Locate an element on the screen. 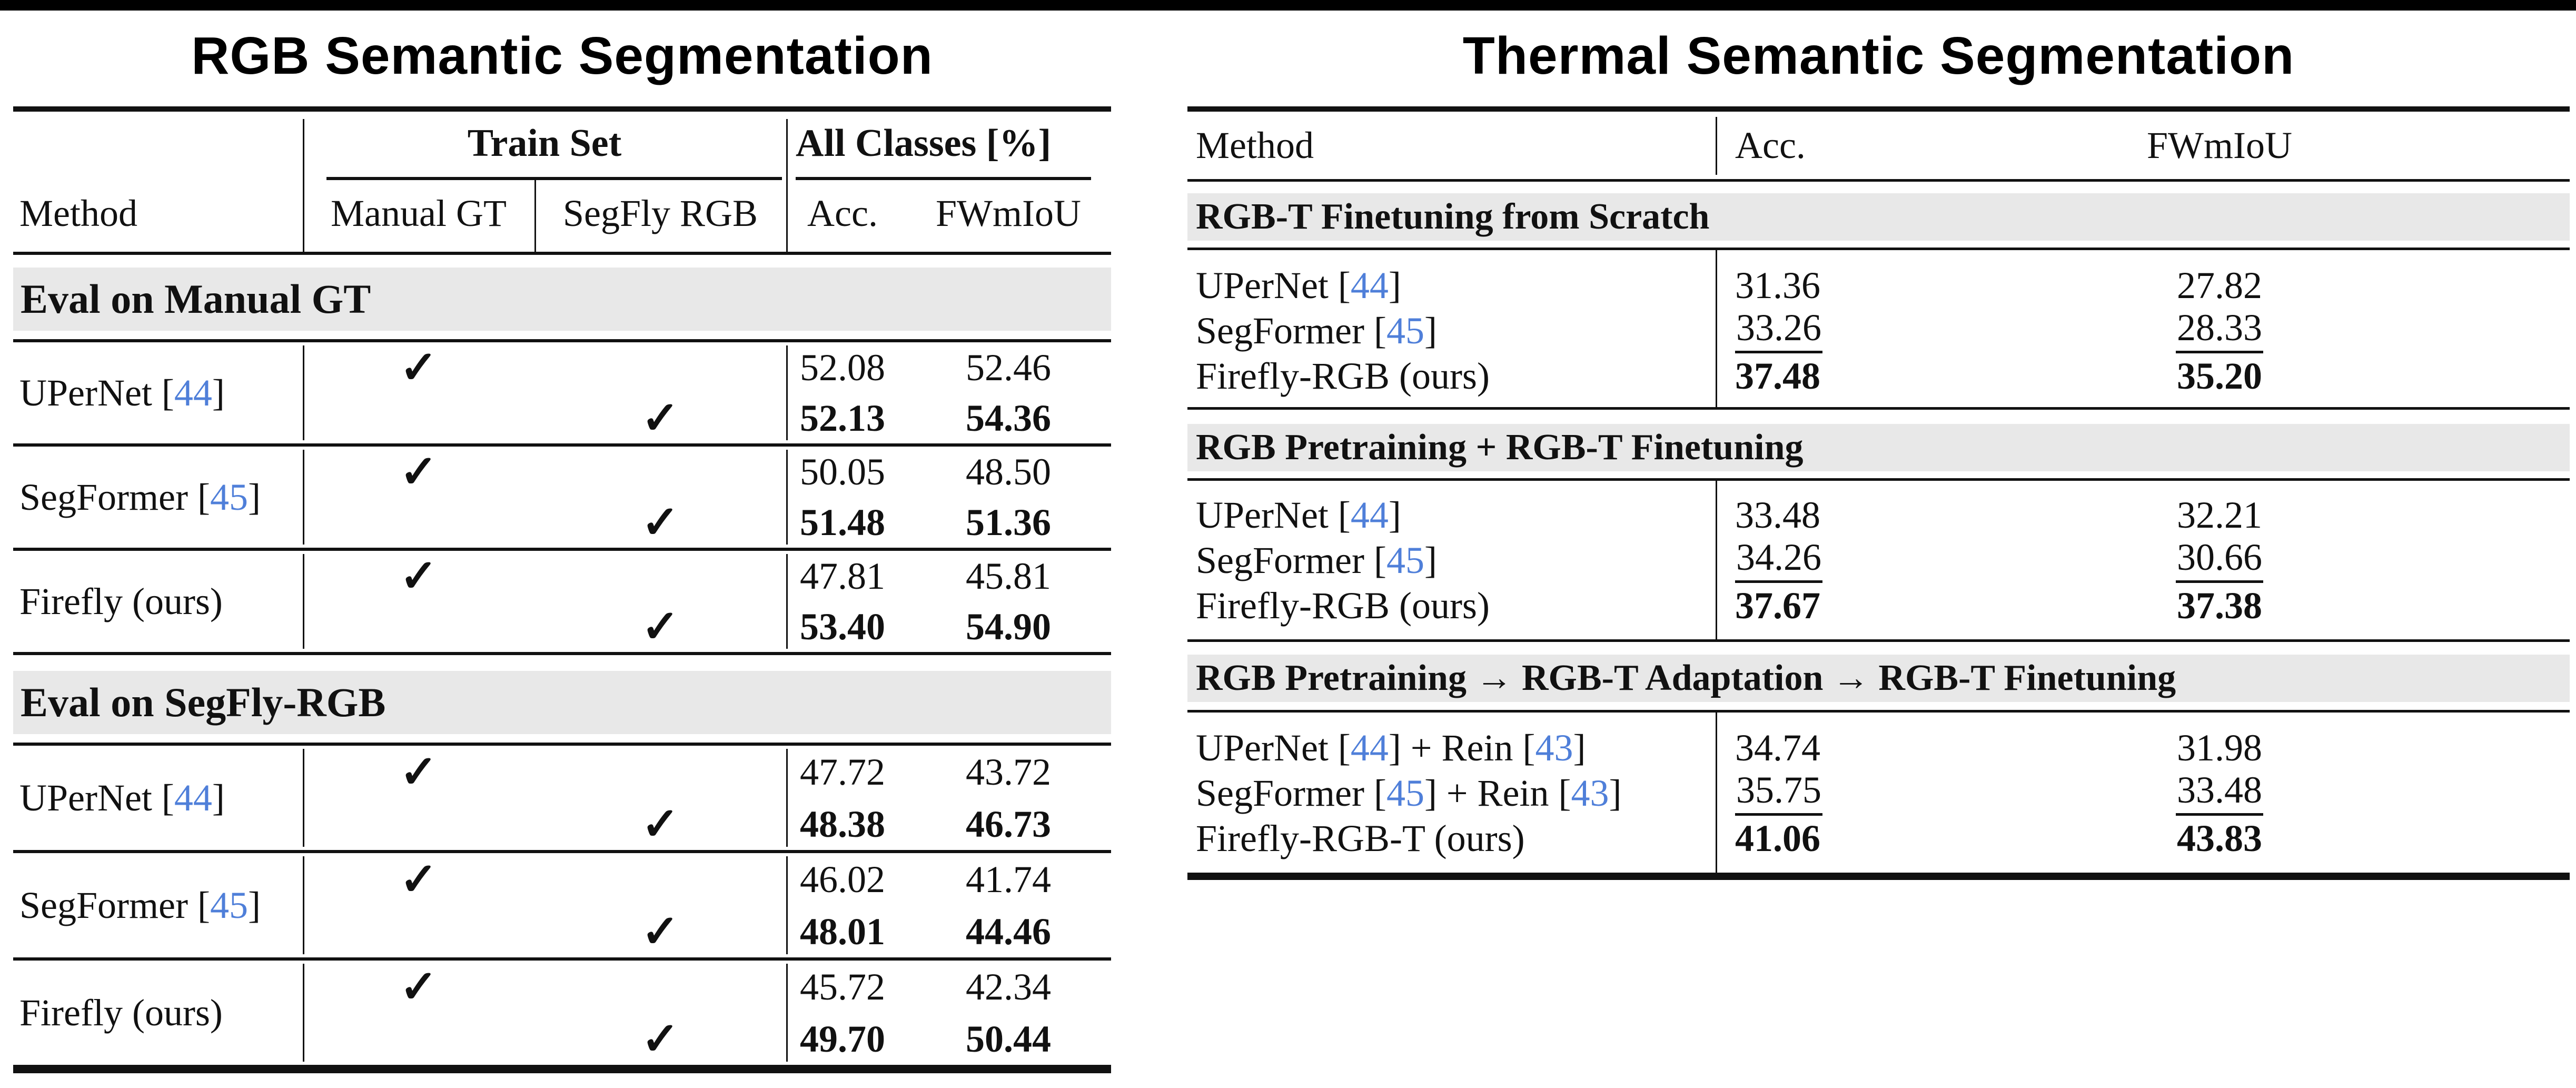 This screenshot has width=2576, height=1088. method-row: SegFormer [45] + Rein [43] 35.75 33.48 is located at coordinates (1878, 793).